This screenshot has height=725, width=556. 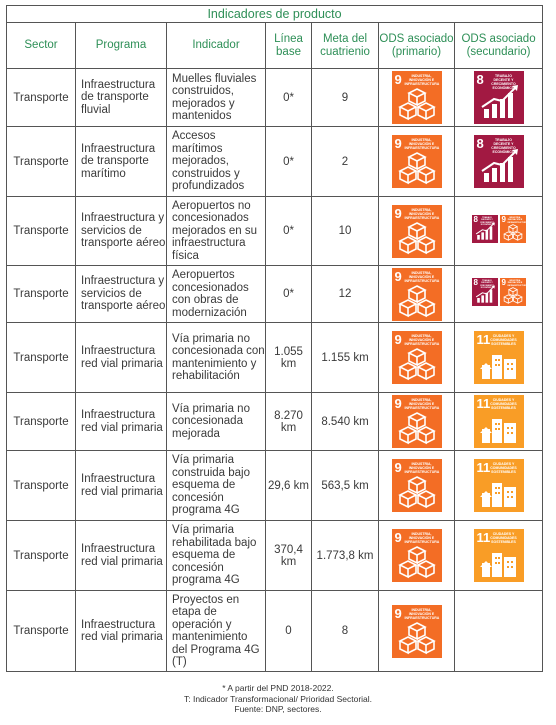 What do you see at coordinates (345, 357) in the screenshot?
I see `cell-meta: 1.155 km` at bounding box center [345, 357].